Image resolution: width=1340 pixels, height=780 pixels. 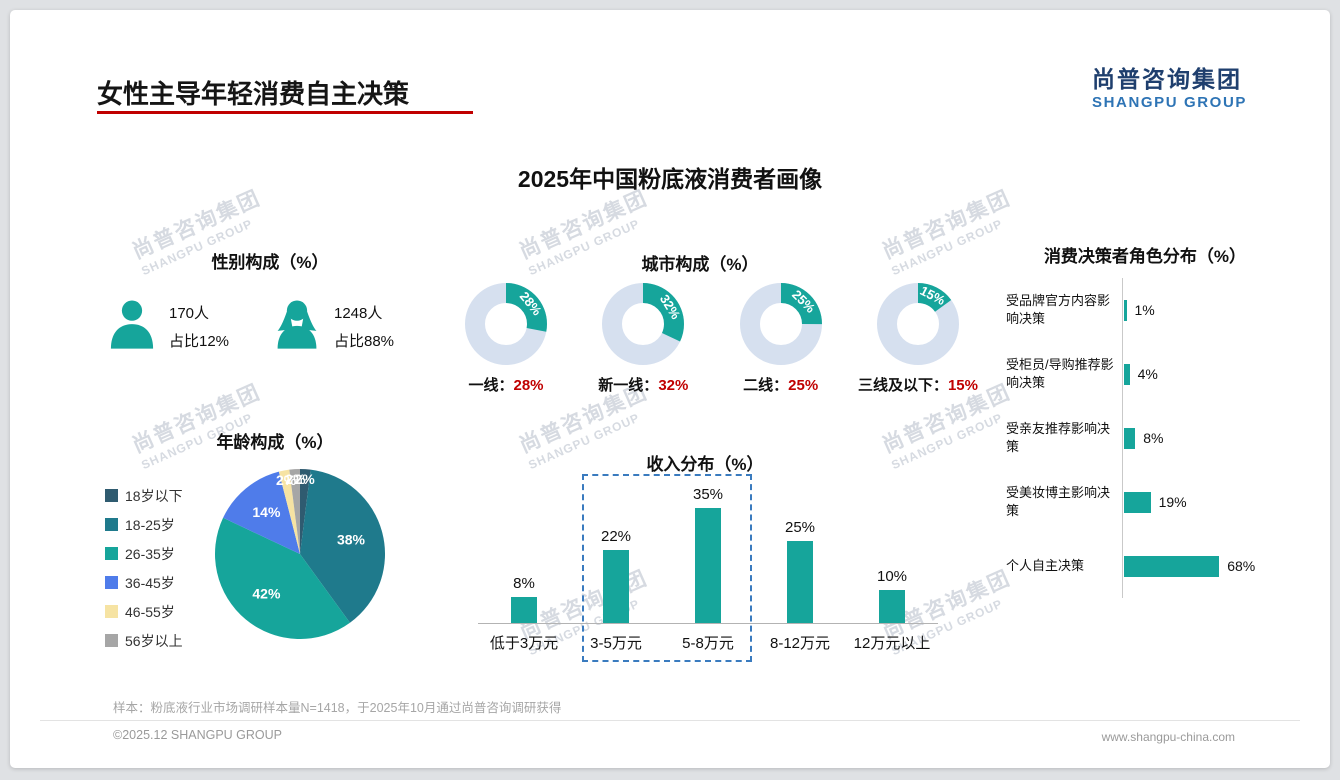 I want to click on city-donut: 15% 三线及以下：15%, so click(x=918, y=338).